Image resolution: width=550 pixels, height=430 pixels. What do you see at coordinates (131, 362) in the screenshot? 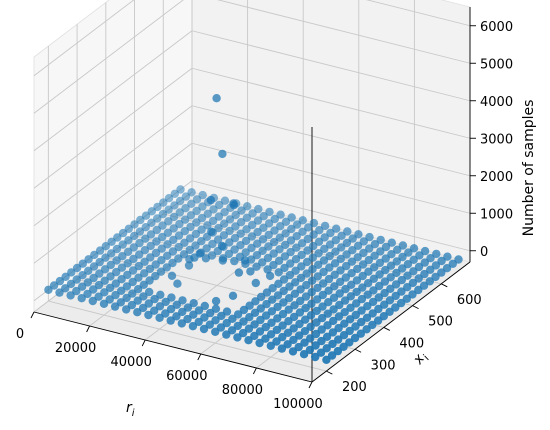
I see `x-tick-label: 40000` at bounding box center [131, 362].